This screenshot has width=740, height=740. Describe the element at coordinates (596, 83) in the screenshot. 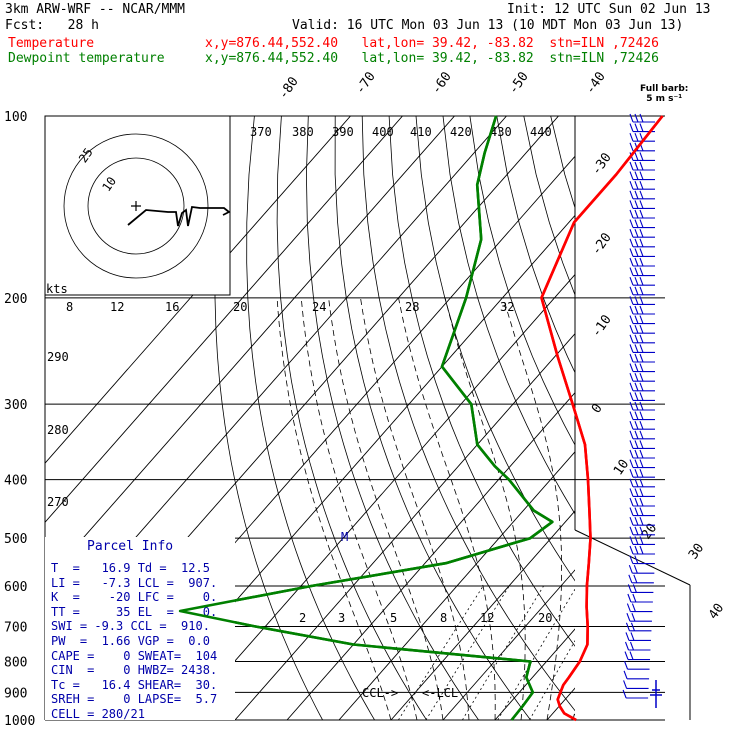

I see `isotherm-label: -40` at that location.